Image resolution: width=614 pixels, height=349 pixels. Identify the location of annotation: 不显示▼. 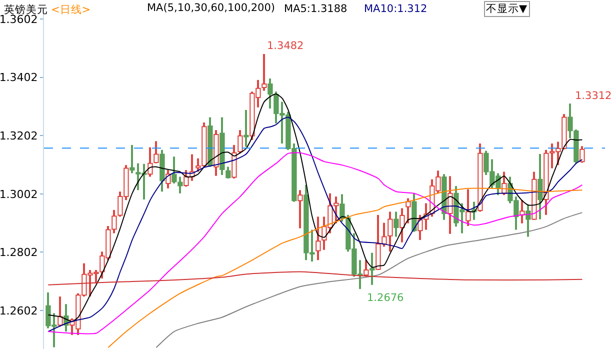
(507, 9).